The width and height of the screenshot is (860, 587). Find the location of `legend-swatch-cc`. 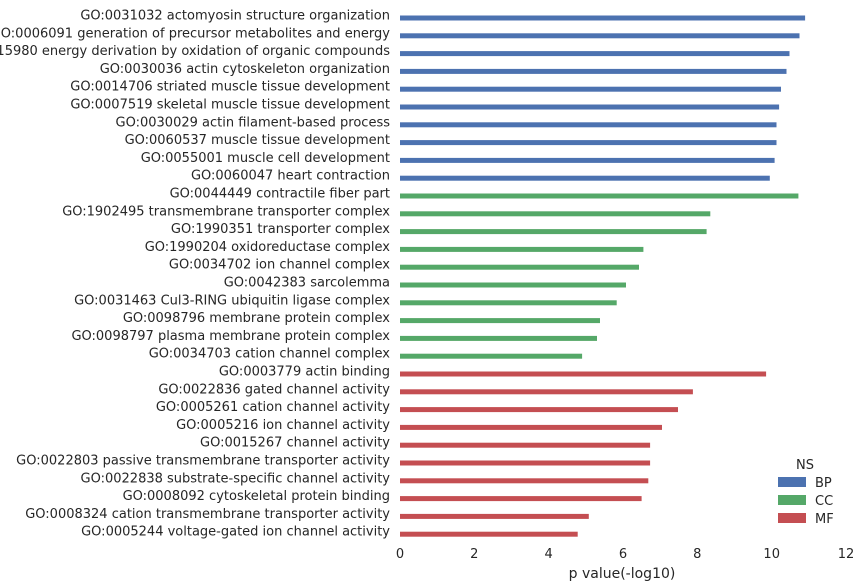

legend-swatch-cc is located at coordinates (792, 500).